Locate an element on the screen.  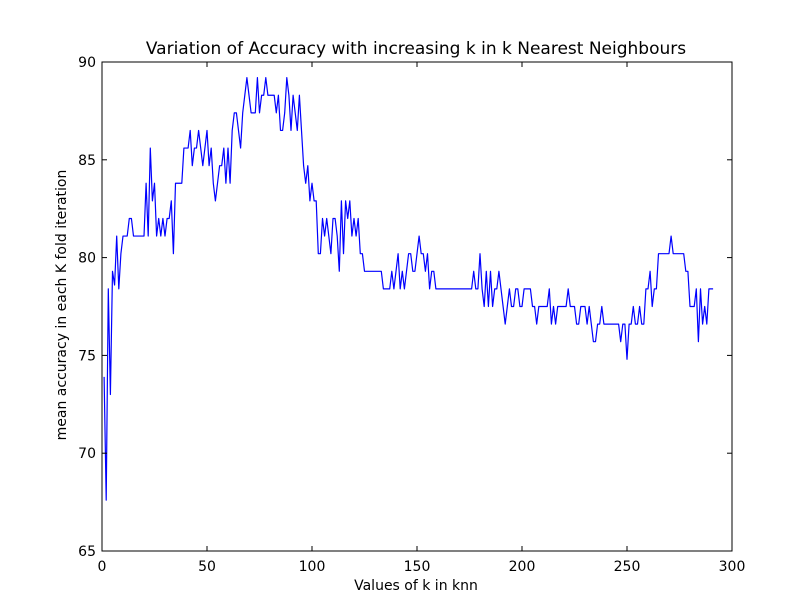
y-tick-label: 80 is located at coordinates (87, 259).